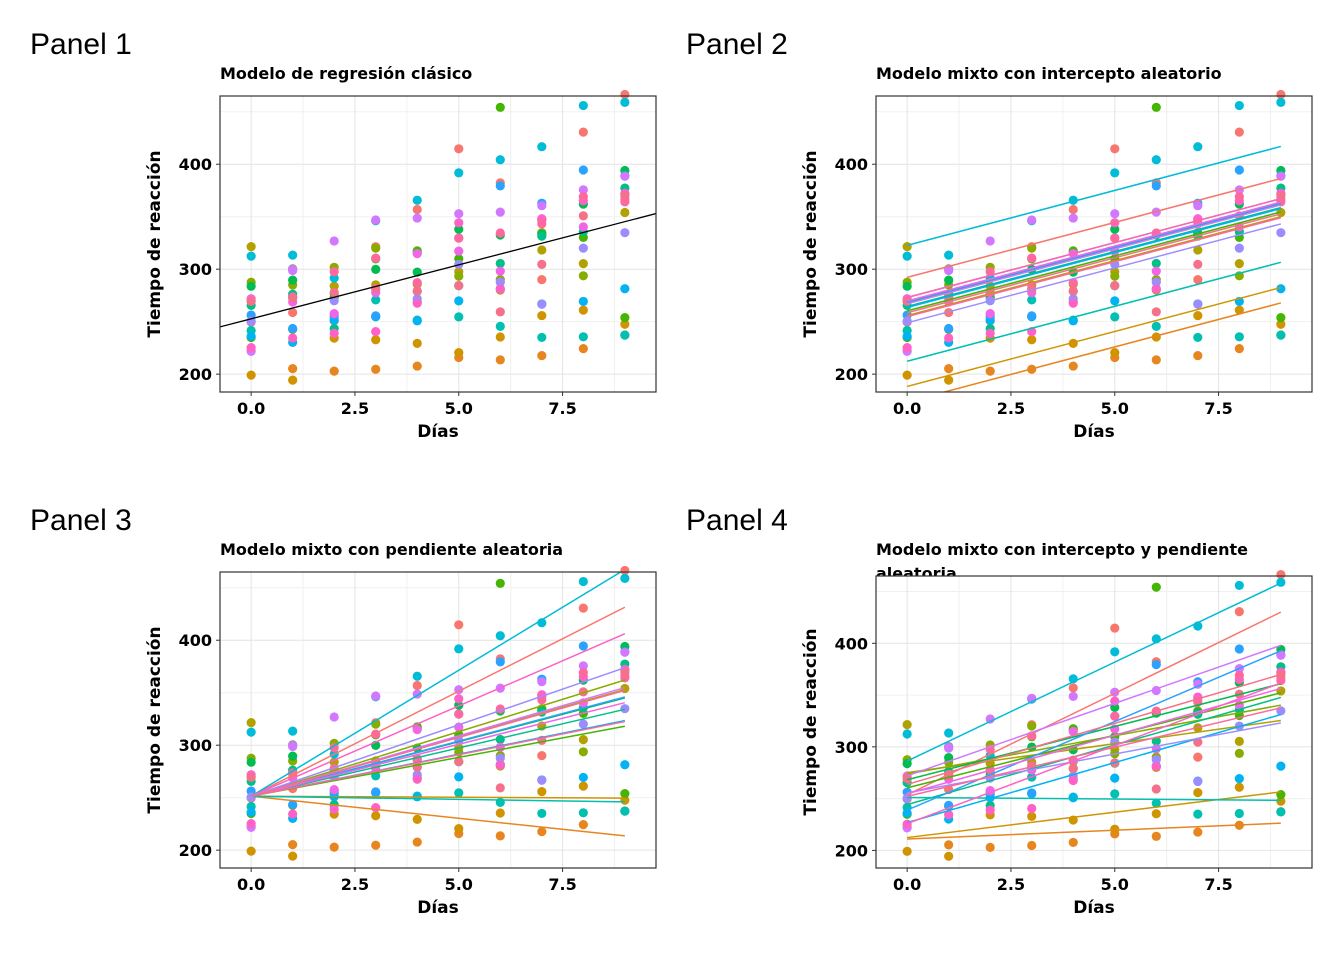  Describe the element at coordinates (811, 243) in the screenshot. I see `y-axis-label: Tiempo de reacción` at that location.